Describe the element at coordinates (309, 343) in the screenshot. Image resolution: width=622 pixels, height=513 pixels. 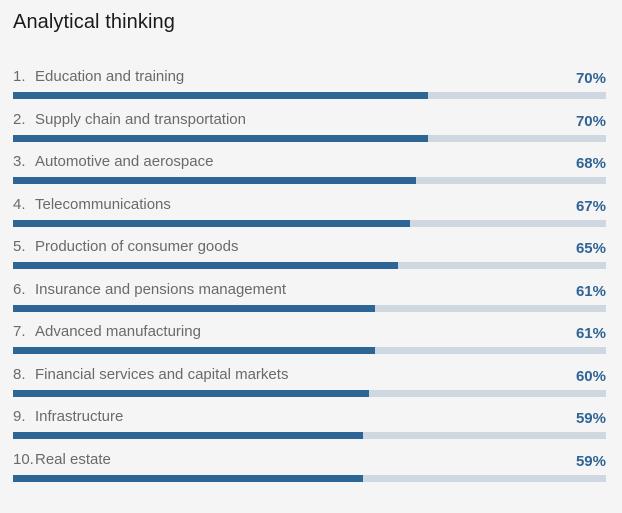
I see `bar-row: 7. Advanced manufacturing 61%` at that location.